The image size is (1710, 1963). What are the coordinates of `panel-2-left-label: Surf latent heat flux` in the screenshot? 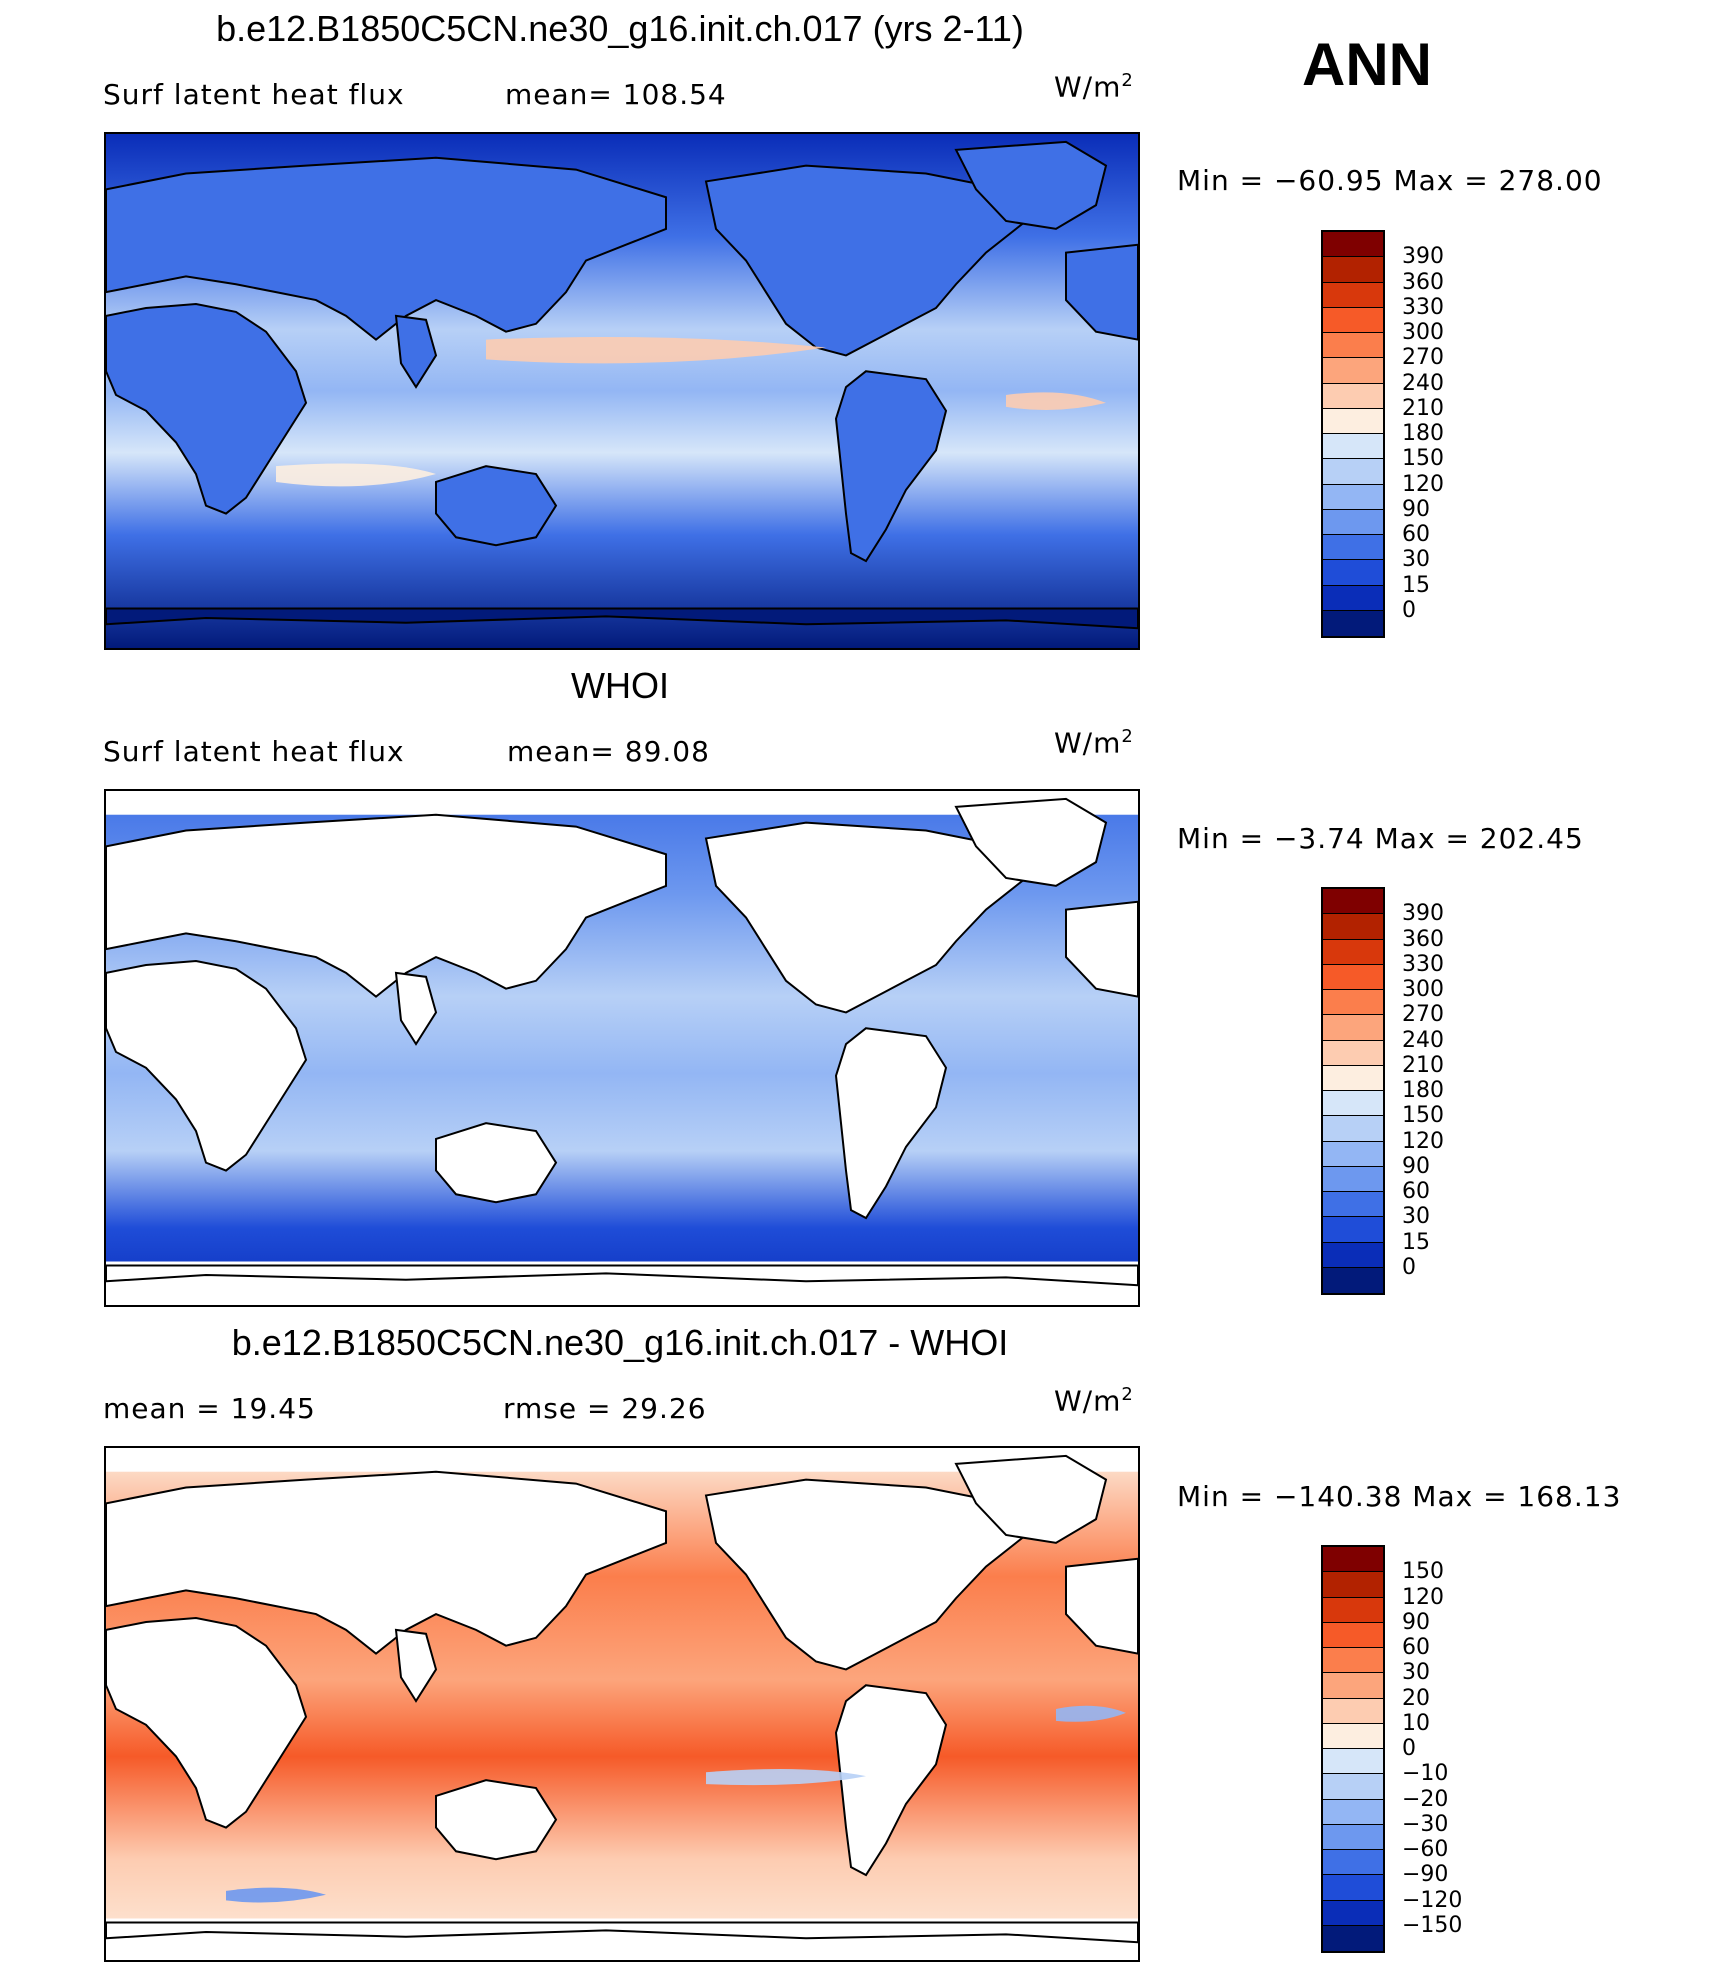 It's located at (254, 751).